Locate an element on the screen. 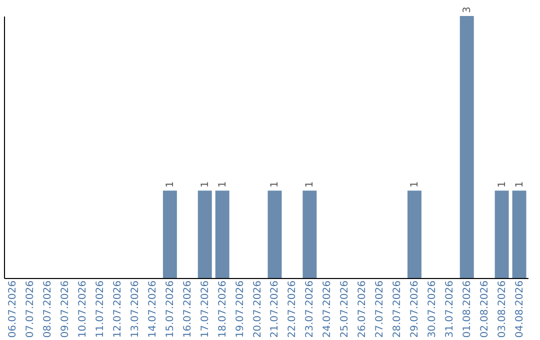 Image resolution: width=540 pixels, height=340 pixels. x-tick-label: 03.08.2026 is located at coordinates (502, 309).